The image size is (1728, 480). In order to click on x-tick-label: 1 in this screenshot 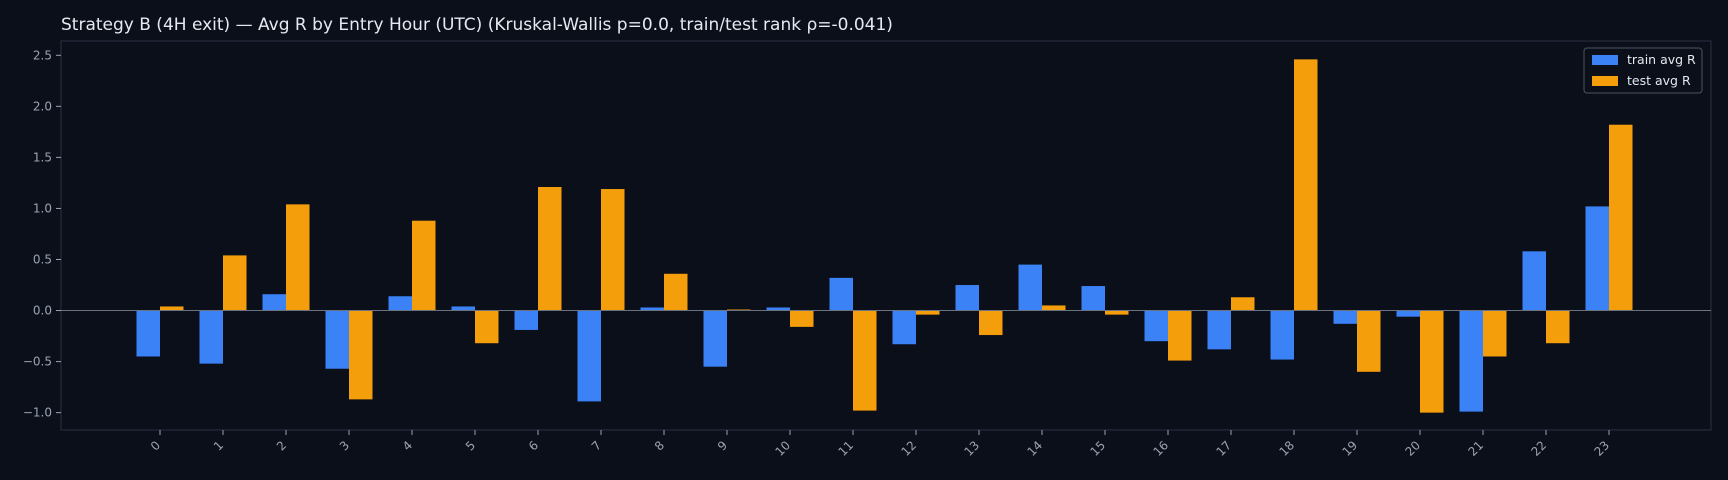, I will do `click(218, 445)`.